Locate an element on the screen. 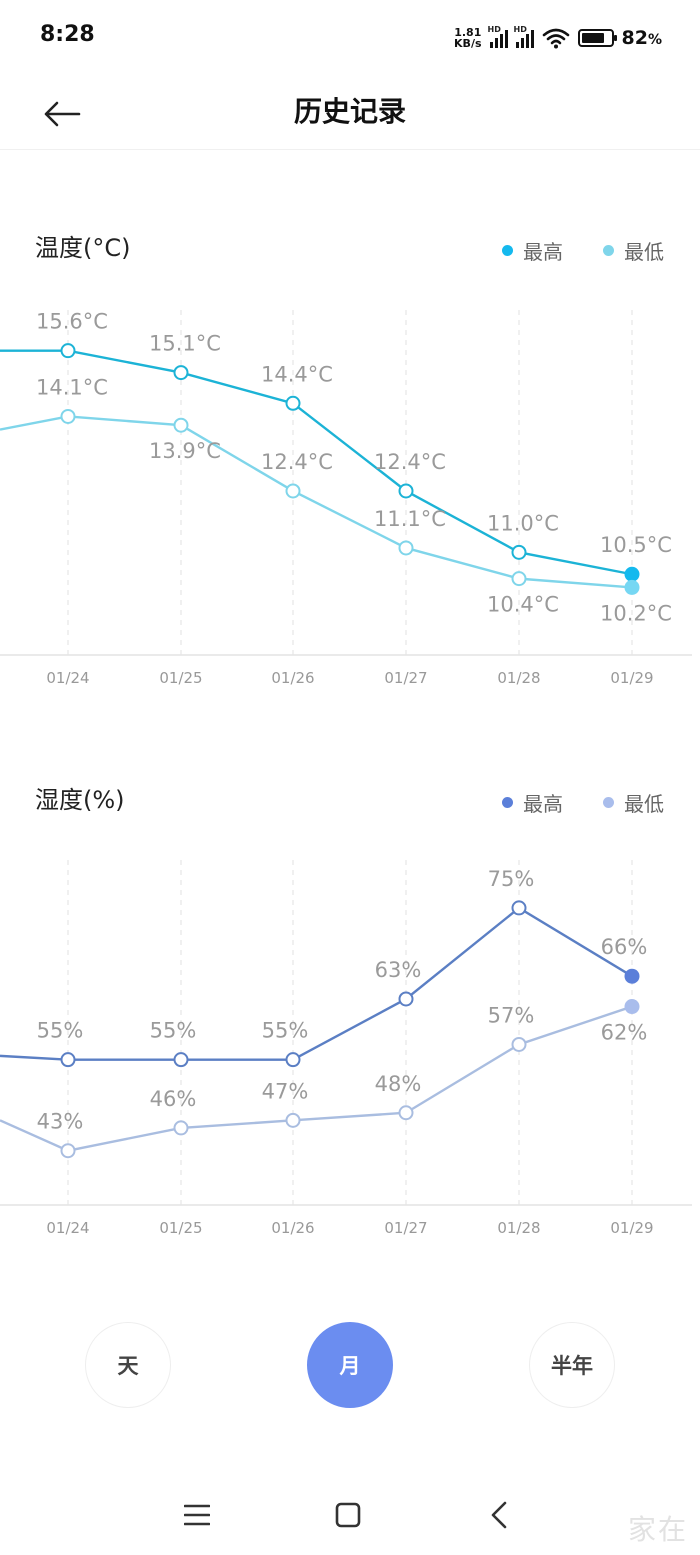 This screenshot has height=1555, width=700. data-label-low: 47% is located at coordinates (285, 1091).